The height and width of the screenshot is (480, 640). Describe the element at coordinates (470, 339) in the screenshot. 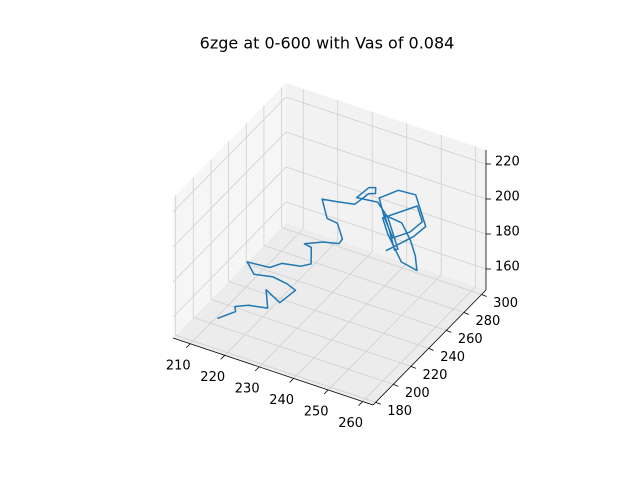

I see `y-tick-label: 260` at that location.